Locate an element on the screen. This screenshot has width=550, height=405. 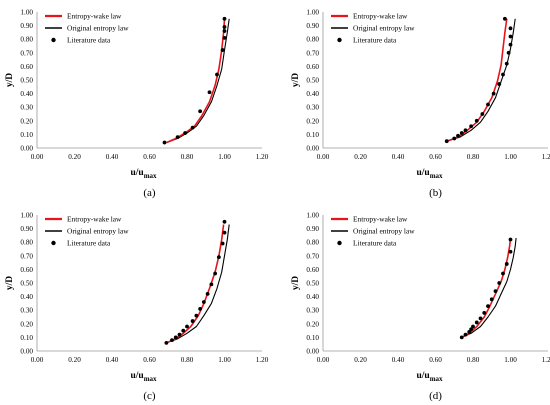
original-entropy-law-line is located at coordinates (198, 284).